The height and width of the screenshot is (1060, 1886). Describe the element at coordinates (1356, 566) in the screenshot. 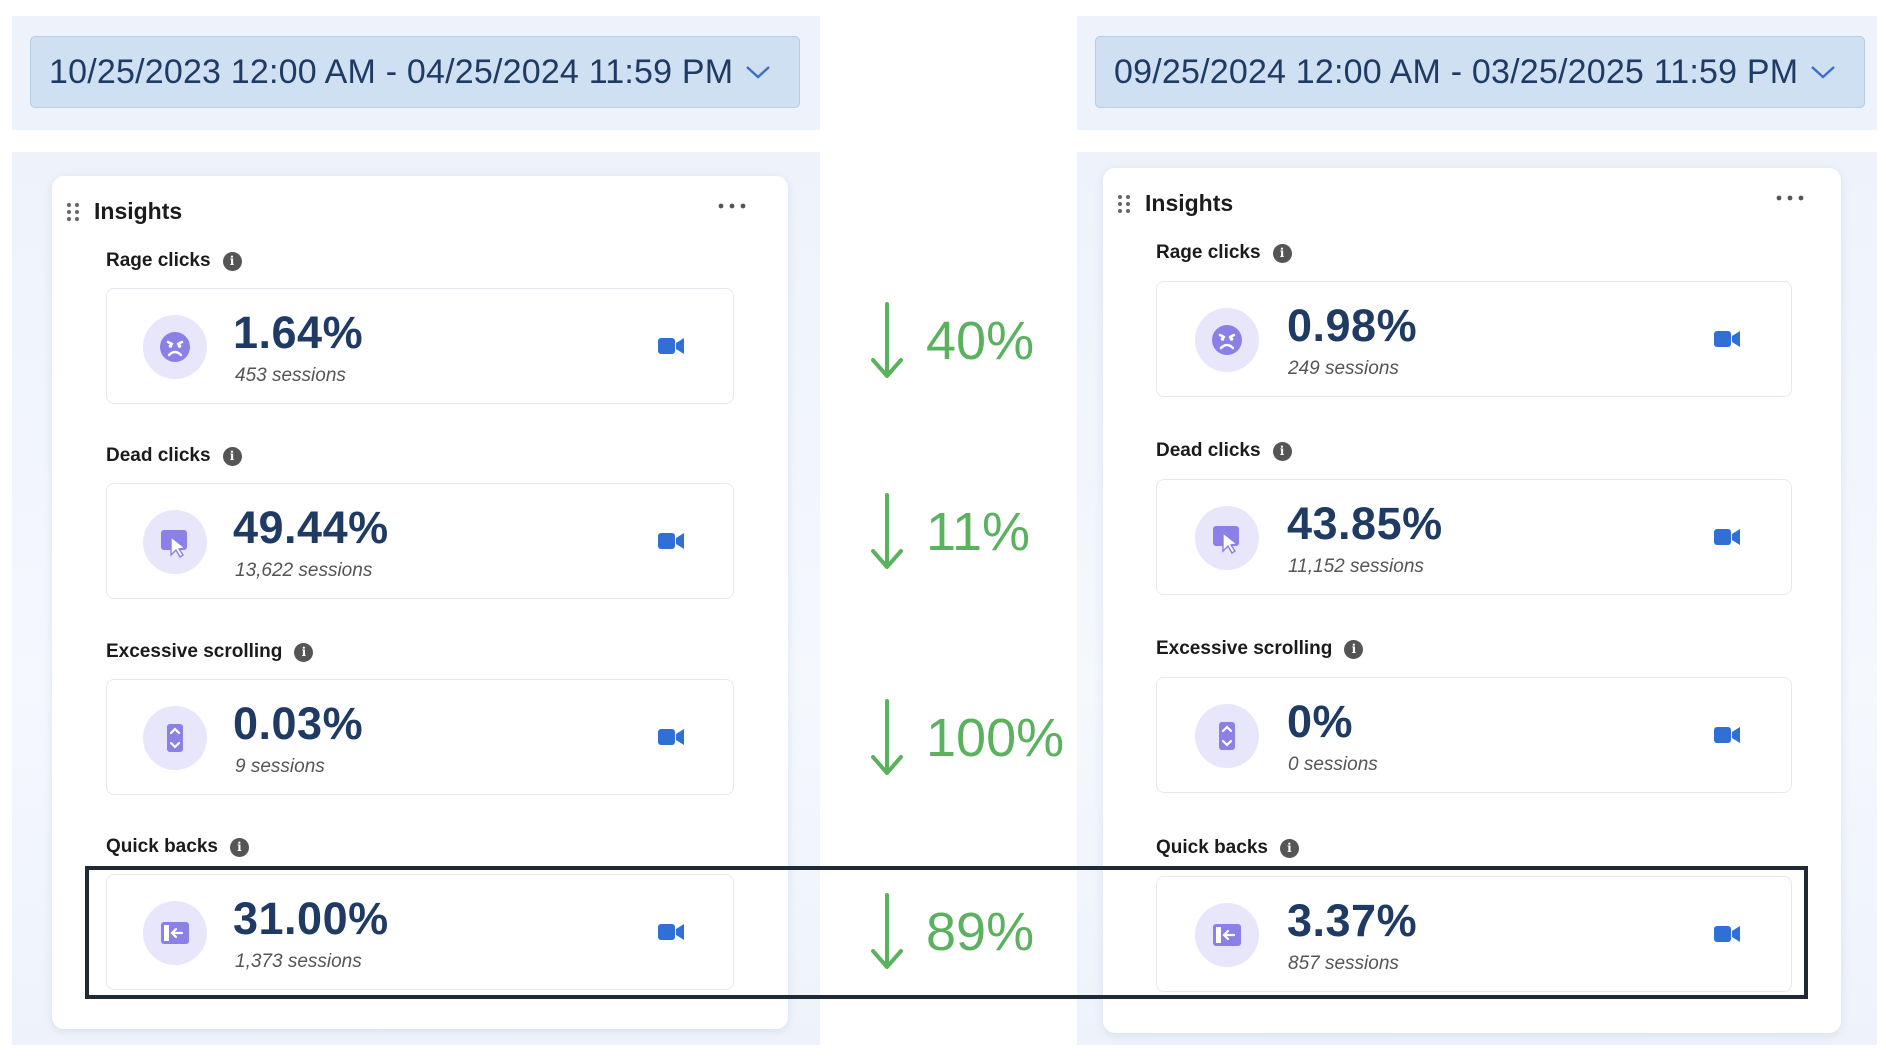

I see `metric-sessions: 11,152 sessions` at that location.